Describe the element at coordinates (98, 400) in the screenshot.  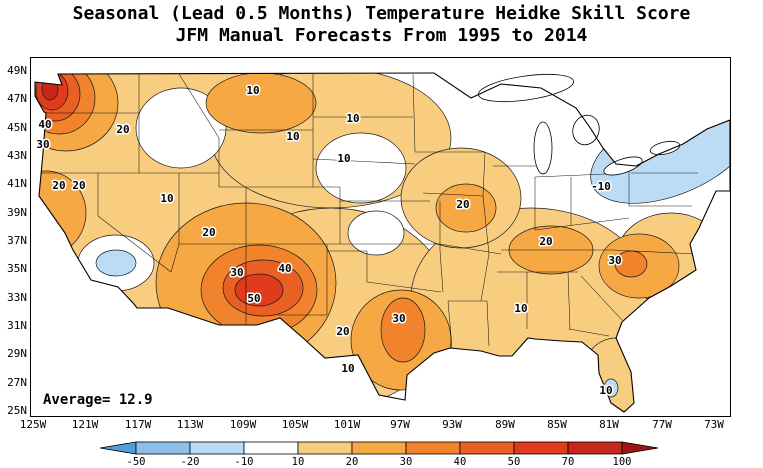
I see `average-label: Average= 12.9` at that location.